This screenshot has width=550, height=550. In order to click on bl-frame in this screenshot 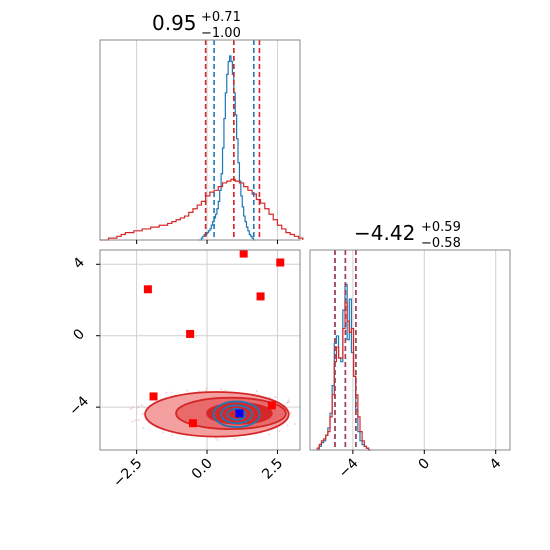, I will do `click(200, 350)`.